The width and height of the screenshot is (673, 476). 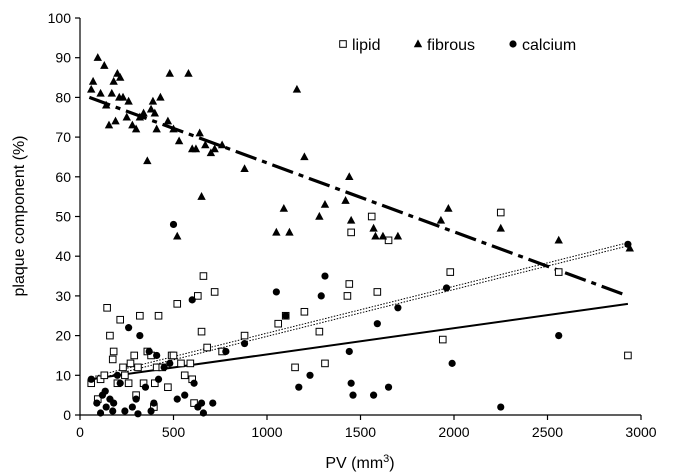 What do you see at coordinates (343, 44) in the screenshot?
I see `legend-marker-lipid` at bounding box center [343, 44].